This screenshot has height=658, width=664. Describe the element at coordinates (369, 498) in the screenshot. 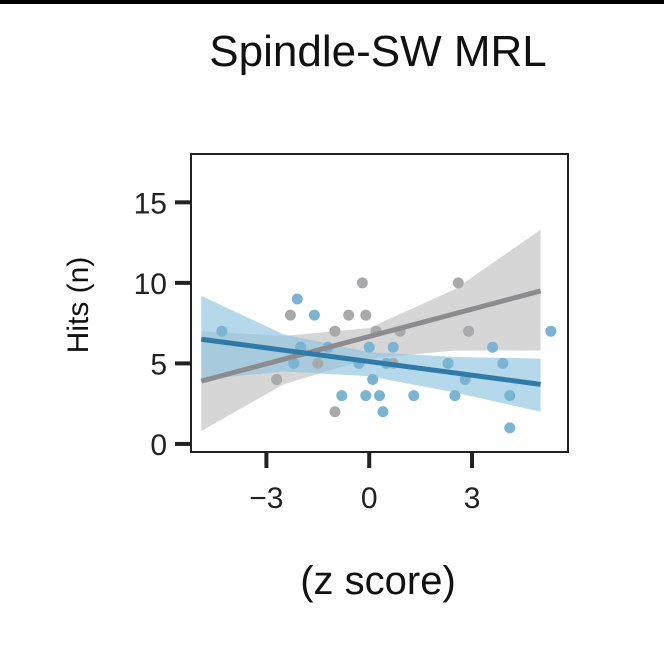

I see `x-tick-label-1: 0` at that location.